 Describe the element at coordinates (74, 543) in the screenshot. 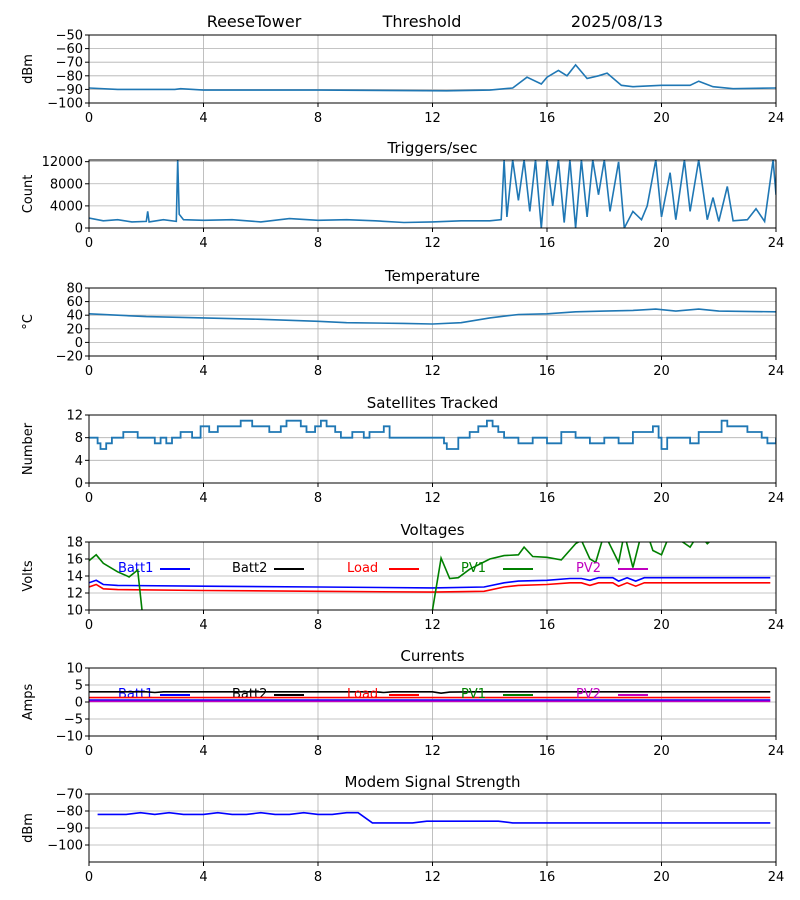

I see `y-tick-label: 18` at that location.